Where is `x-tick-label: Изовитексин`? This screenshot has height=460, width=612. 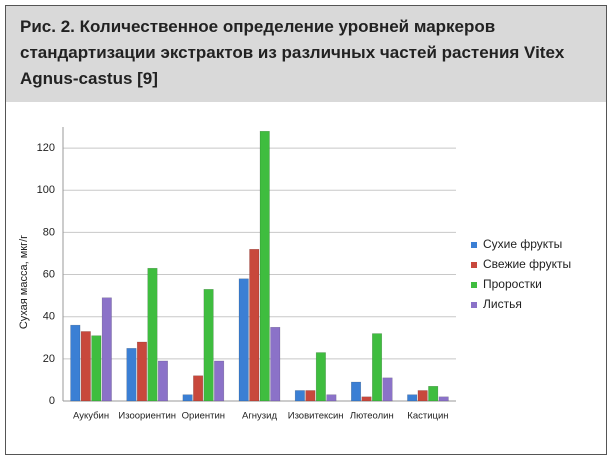 x-tick-label: Изовитексин is located at coordinates (316, 416).